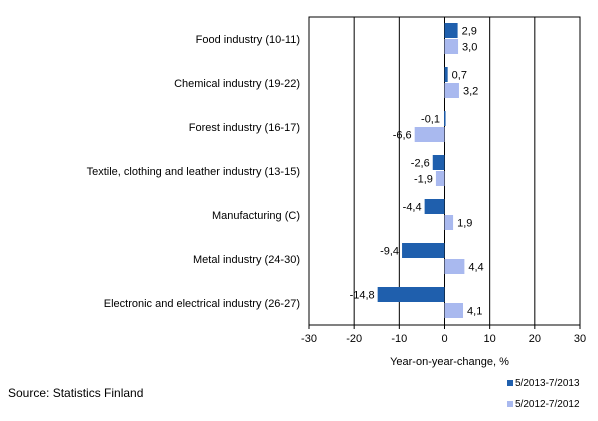 The width and height of the screenshot is (598, 421). What do you see at coordinates (444, 339) in the screenshot?
I see `x-tick-label: 0` at bounding box center [444, 339].